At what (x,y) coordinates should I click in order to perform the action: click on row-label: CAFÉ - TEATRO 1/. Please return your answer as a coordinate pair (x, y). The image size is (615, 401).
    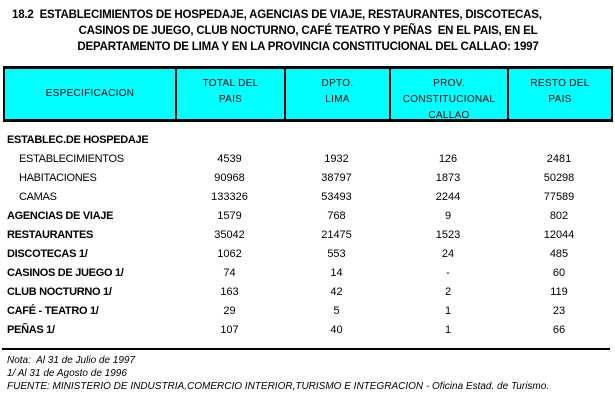
    Looking at the image, I should click on (53, 311).